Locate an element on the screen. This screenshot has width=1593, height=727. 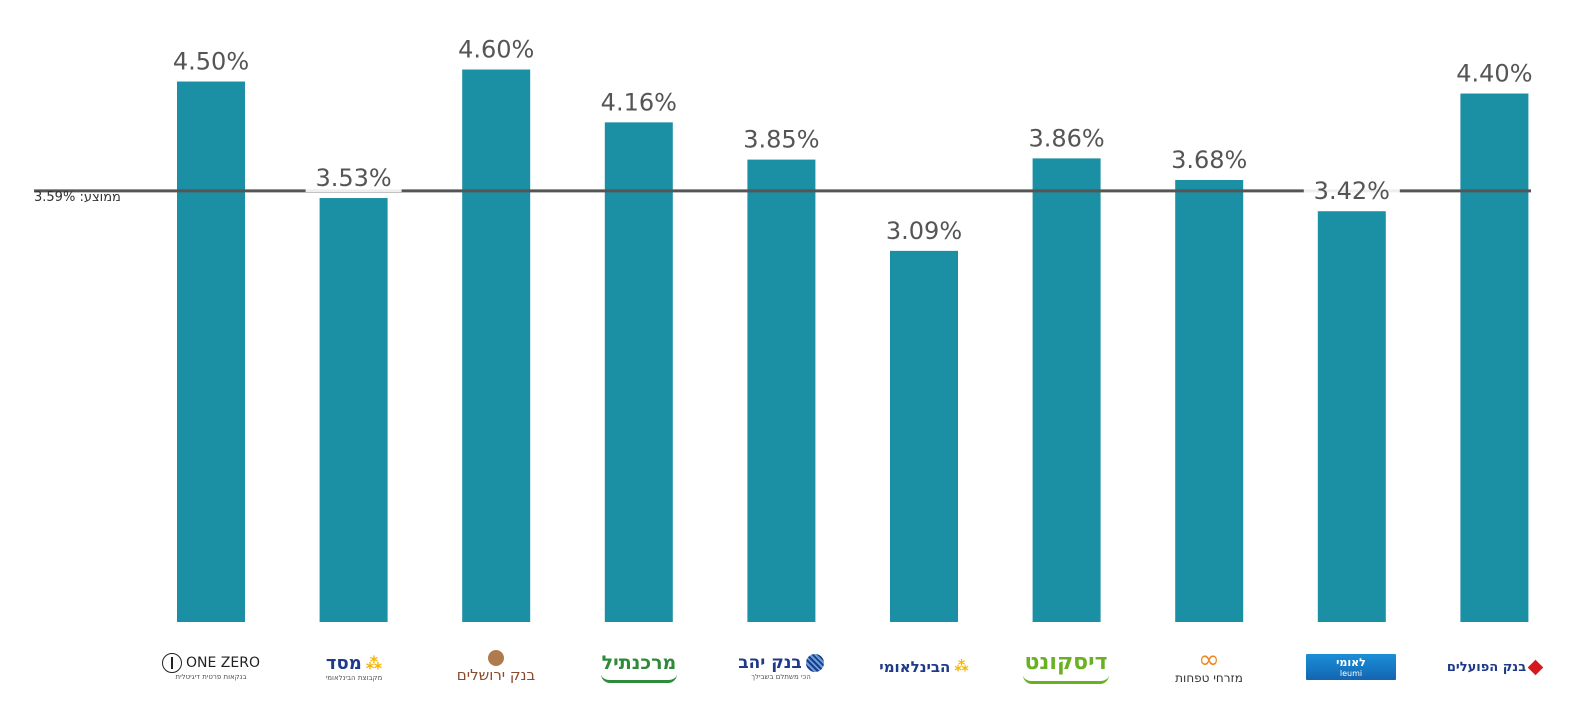
logo-masad: מסד ⁂ מקבוצת הבינלאומי is located at coordinates (354, 667).